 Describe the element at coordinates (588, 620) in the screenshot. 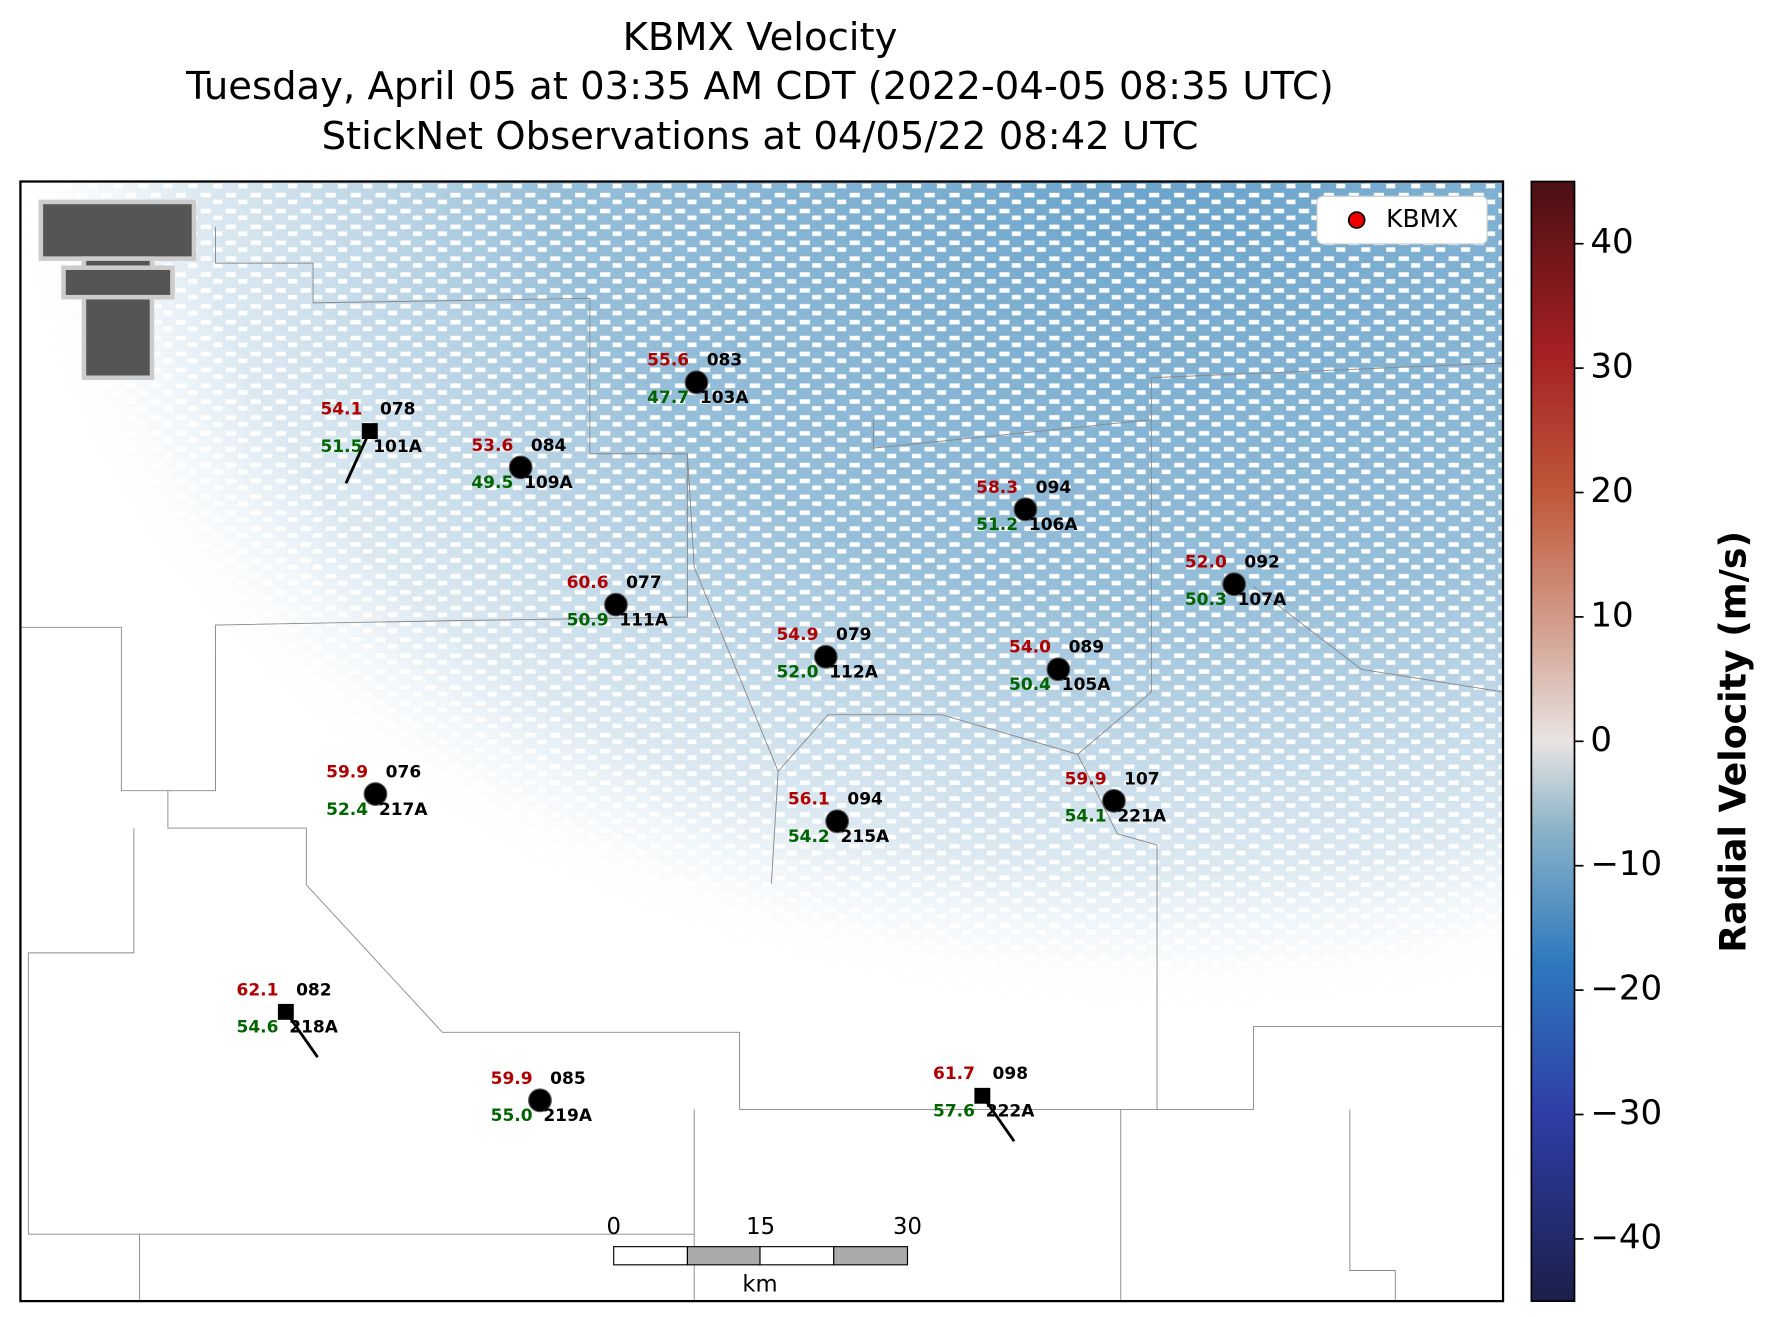

I see `dewpoint-label: 50.9` at that location.